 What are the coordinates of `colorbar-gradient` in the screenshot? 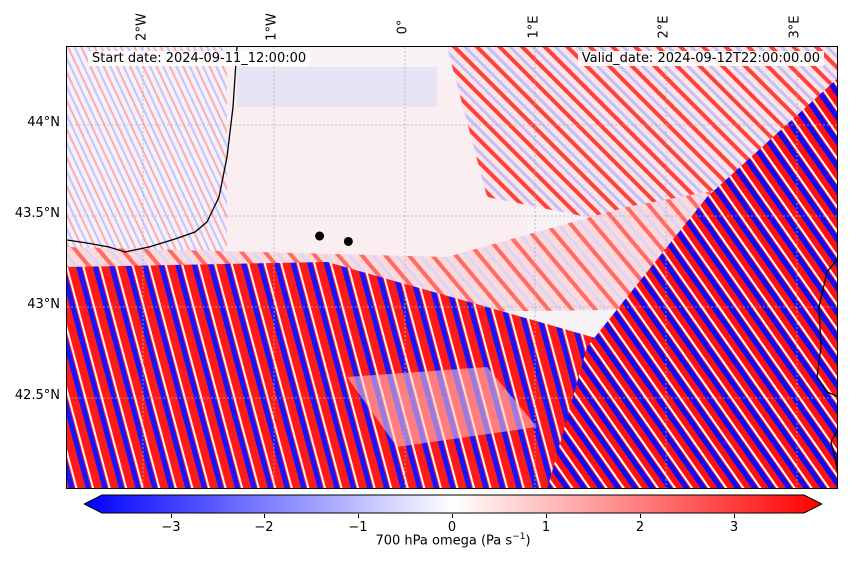 It's located at (453, 504).